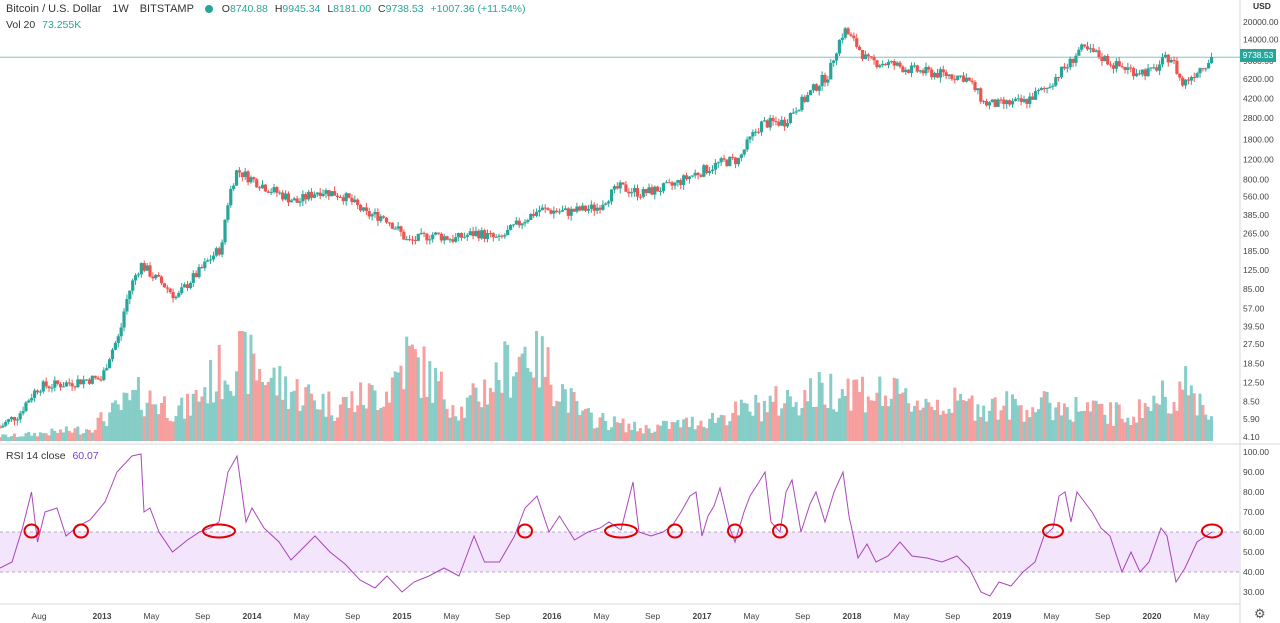 The height and width of the screenshot is (623, 1280). Describe the element at coordinates (38, 616) in the screenshot. I see `time-tick-label: Aug` at that location.